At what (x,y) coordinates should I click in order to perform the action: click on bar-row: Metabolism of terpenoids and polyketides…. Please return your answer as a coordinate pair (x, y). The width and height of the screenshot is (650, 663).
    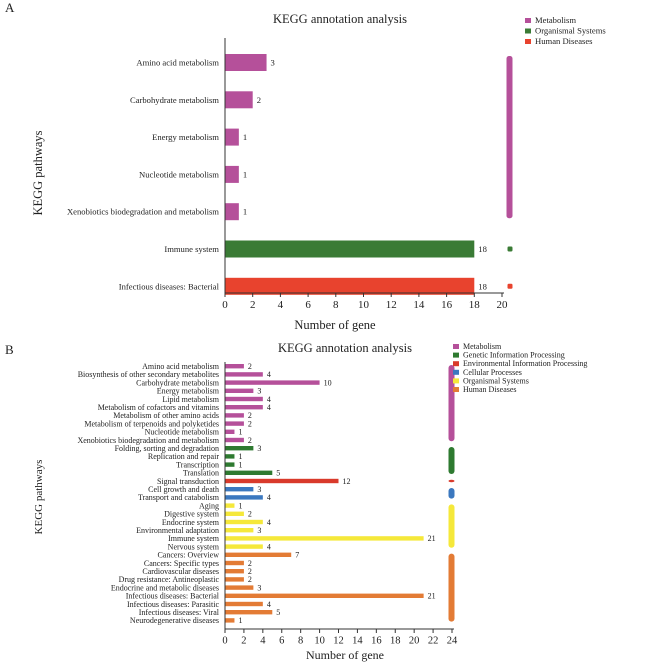
    Looking at the image, I should click on (168, 423).